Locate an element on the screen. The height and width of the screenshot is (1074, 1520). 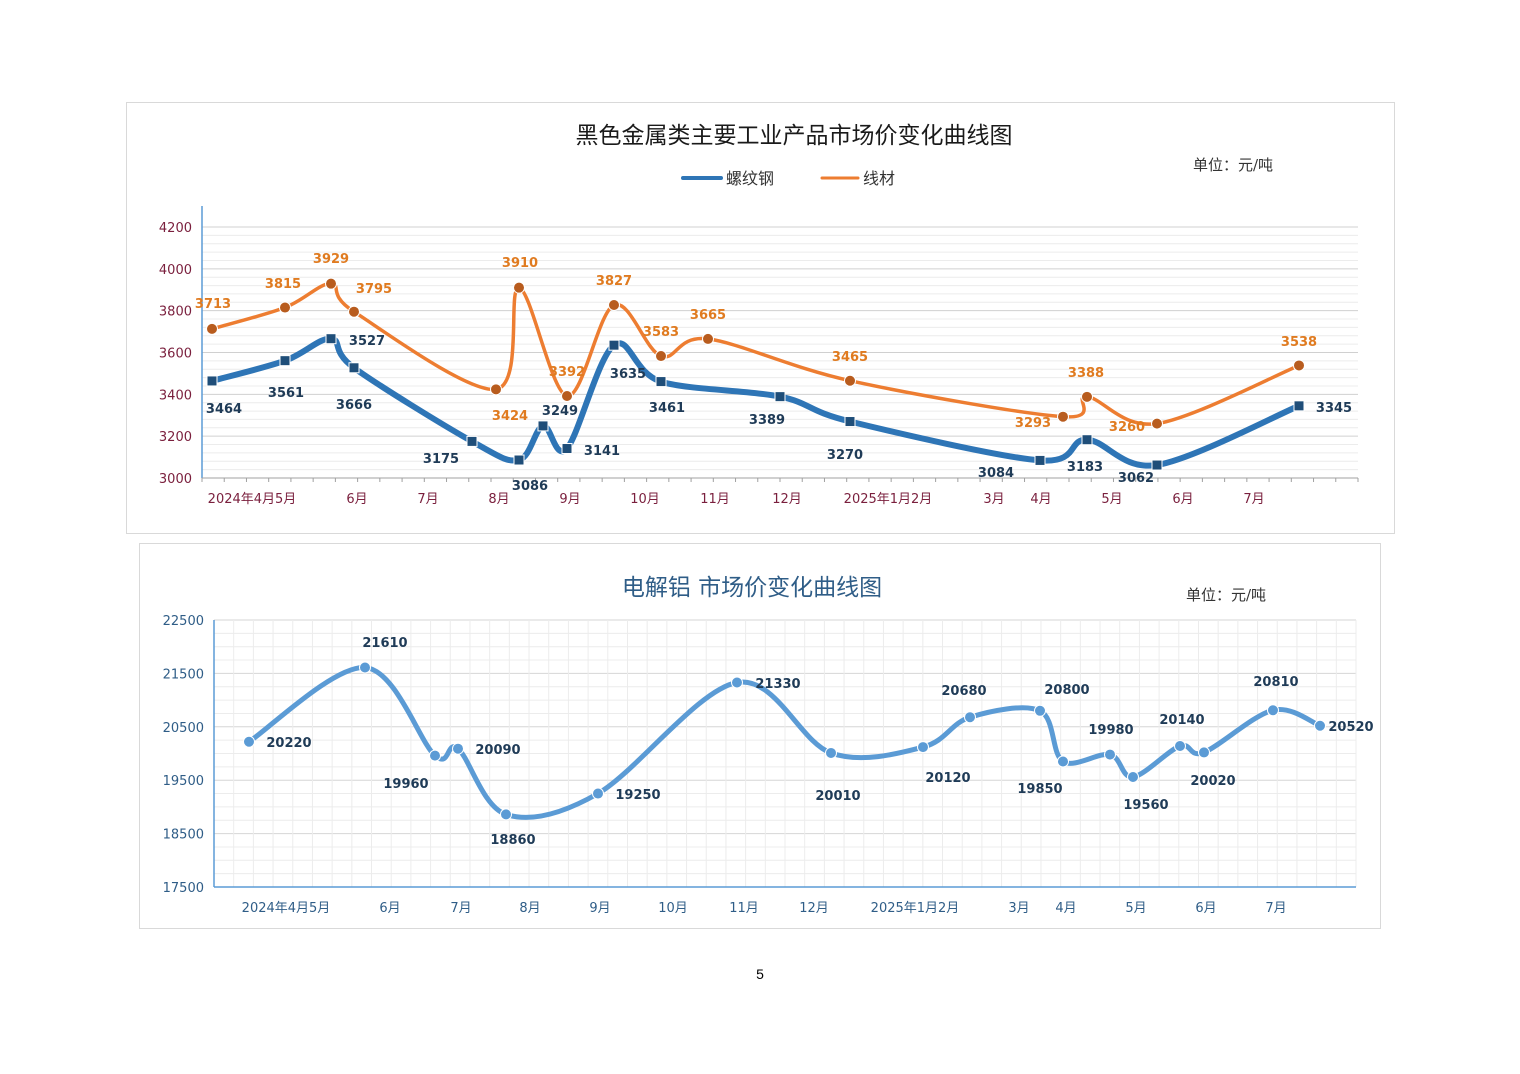
data-label-aluminum: 20810 is located at coordinates (1275, 682).